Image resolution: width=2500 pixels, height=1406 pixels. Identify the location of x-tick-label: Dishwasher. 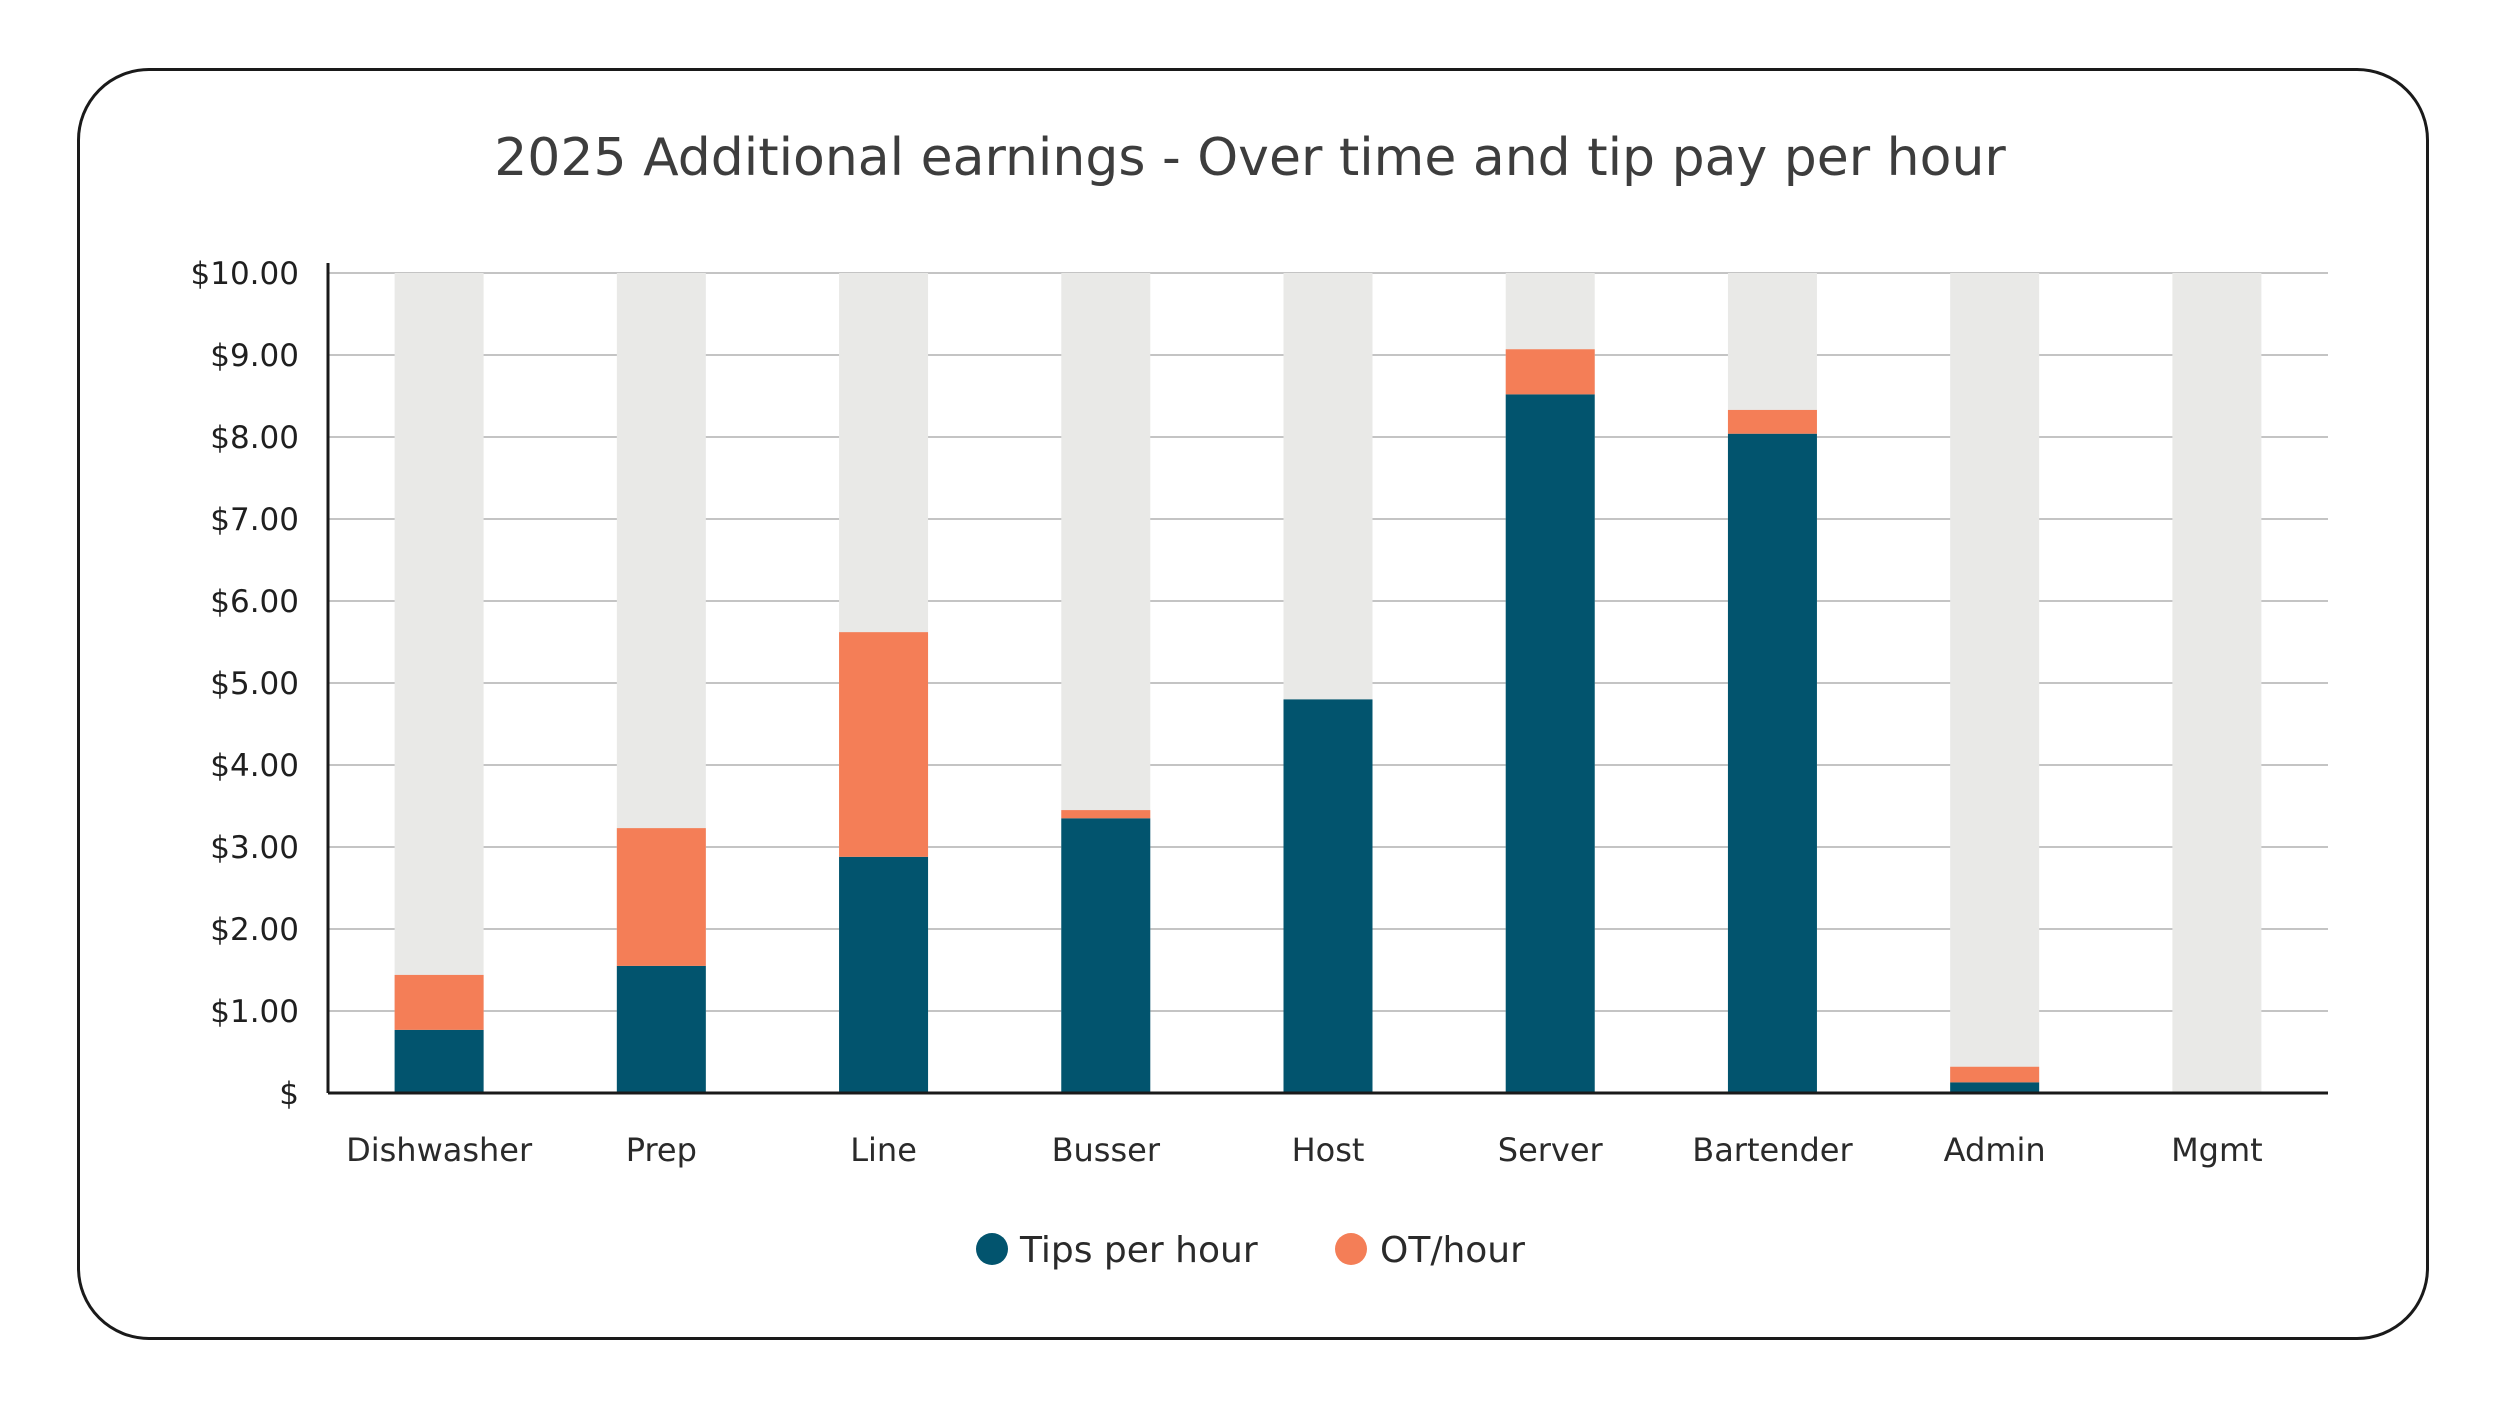
(439, 1150).